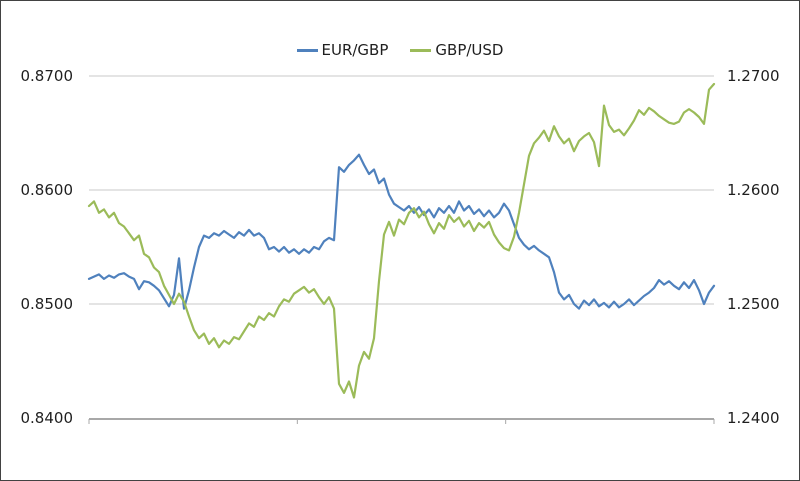  What do you see at coordinates (753, 76) in the screenshot?
I see `y-axis-right-tick-0: 1.2700` at bounding box center [753, 76].